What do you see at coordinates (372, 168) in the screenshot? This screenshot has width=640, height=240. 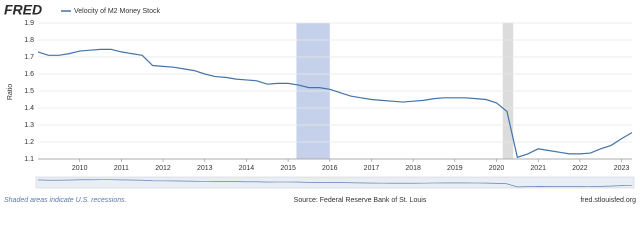 I see `x-tick-label: 2017` at bounding box center [372, 168].